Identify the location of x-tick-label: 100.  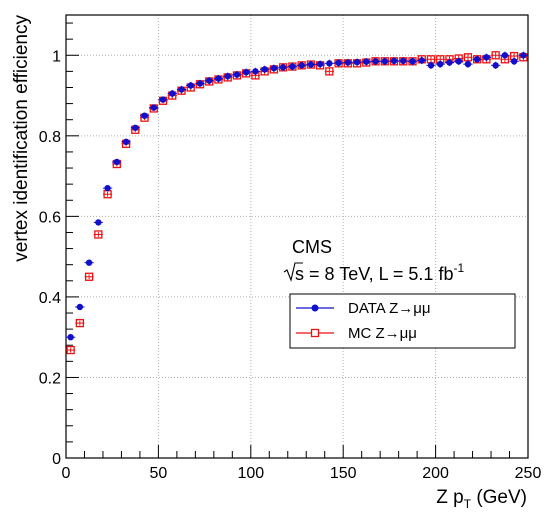
(250, 473).